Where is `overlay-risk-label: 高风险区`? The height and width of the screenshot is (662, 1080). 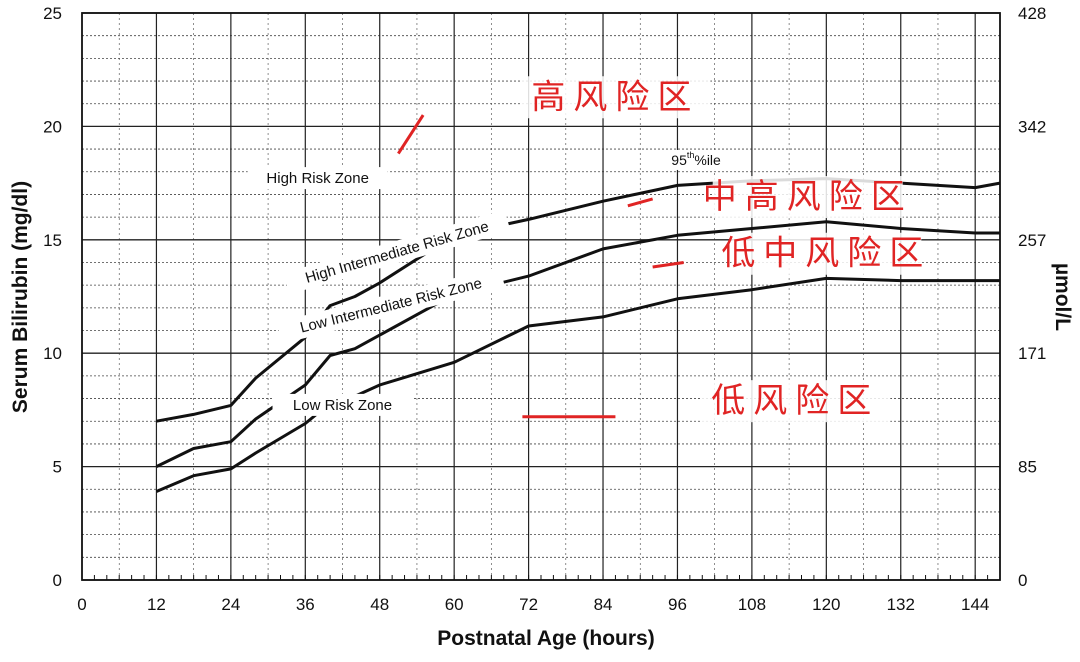
overlay-risk-label: 高风险区 is located at coordinates (615, 97).